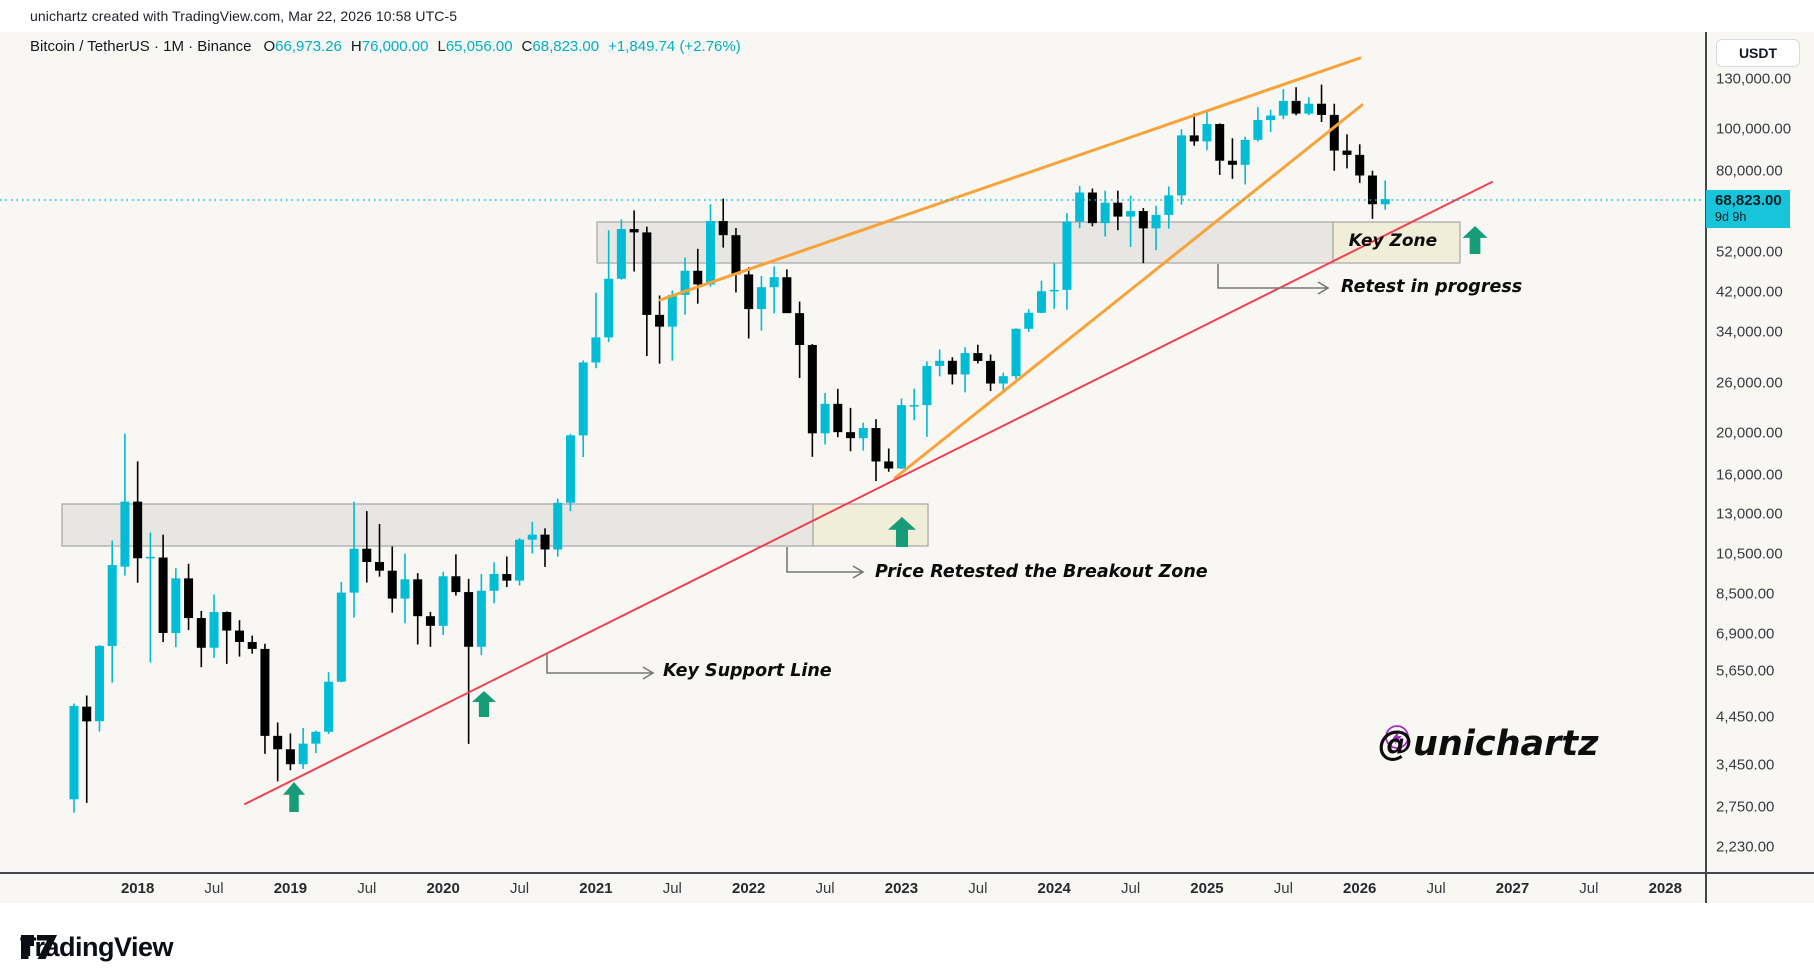 This screenshot has width=1814, height=980. I want to click on price-axis-border, so click(1706, 467).